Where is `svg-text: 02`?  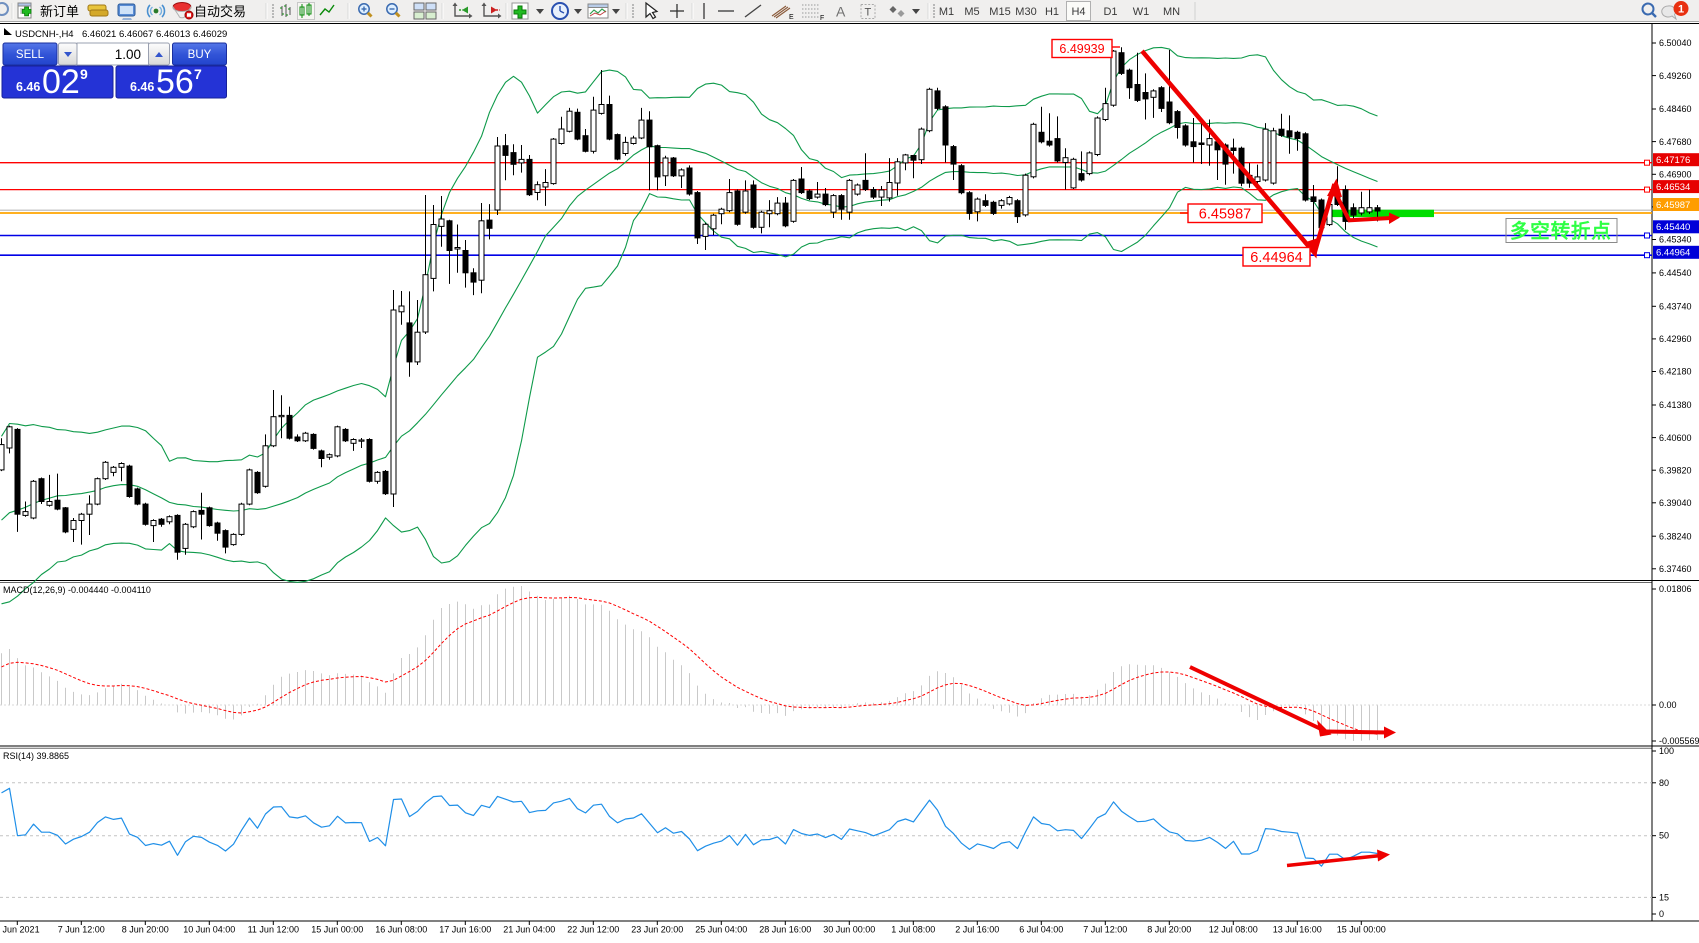
svg-text: 02 is located at coordinates (61, 82).